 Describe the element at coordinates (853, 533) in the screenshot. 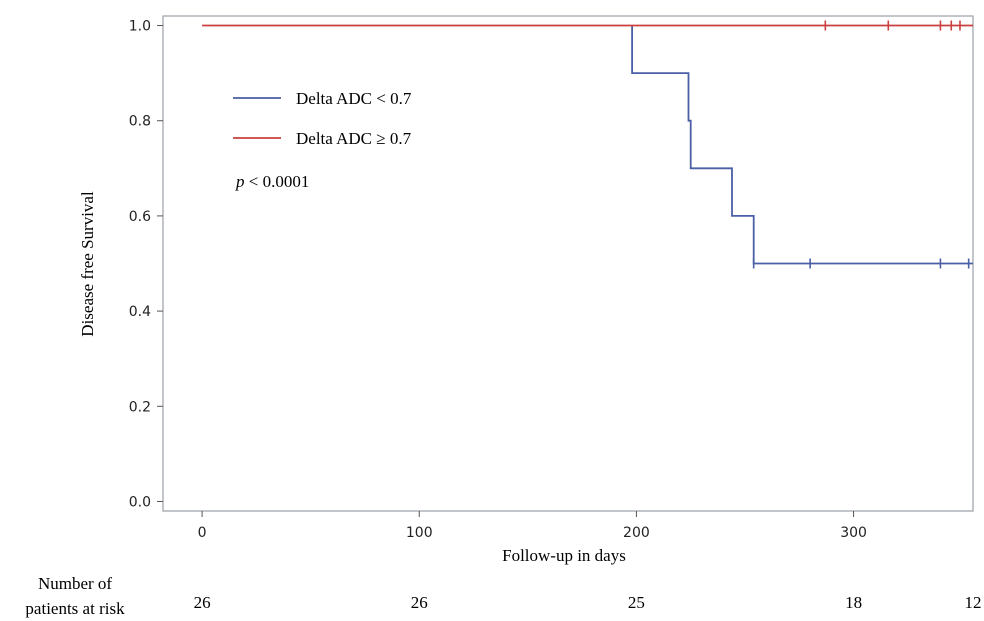

I see `x-tick-label-300: 300` at that location.